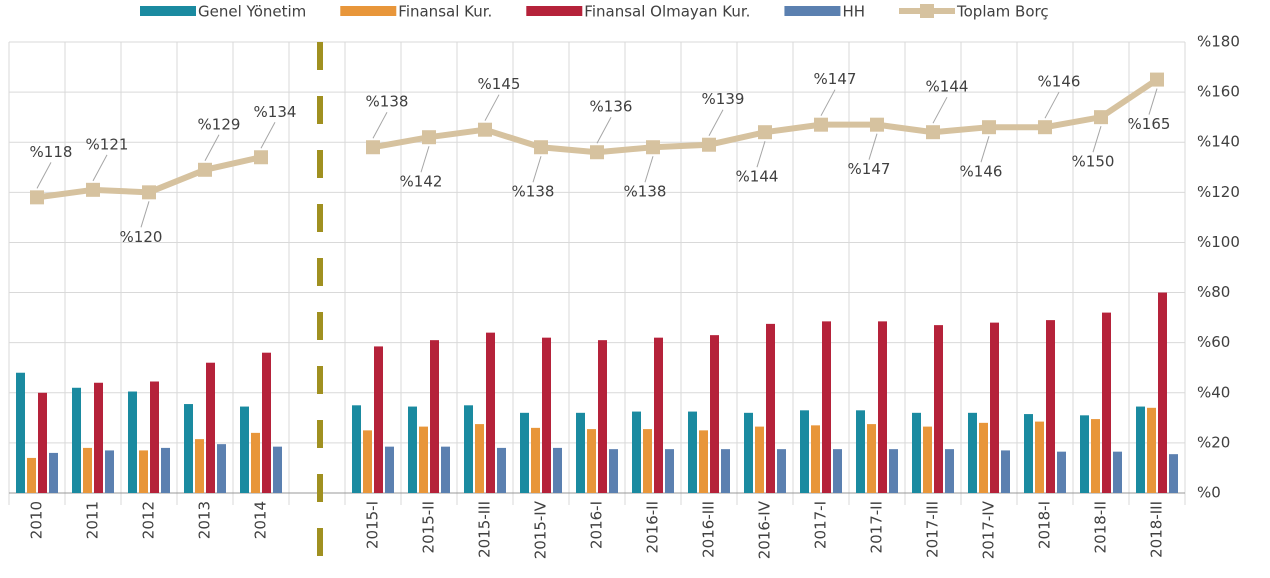 The image size is (1270, 578). What do you see at coordinates (1093, 162) in the screenshot?
I see `data-label: %150` at bounding box center [1093, 162].